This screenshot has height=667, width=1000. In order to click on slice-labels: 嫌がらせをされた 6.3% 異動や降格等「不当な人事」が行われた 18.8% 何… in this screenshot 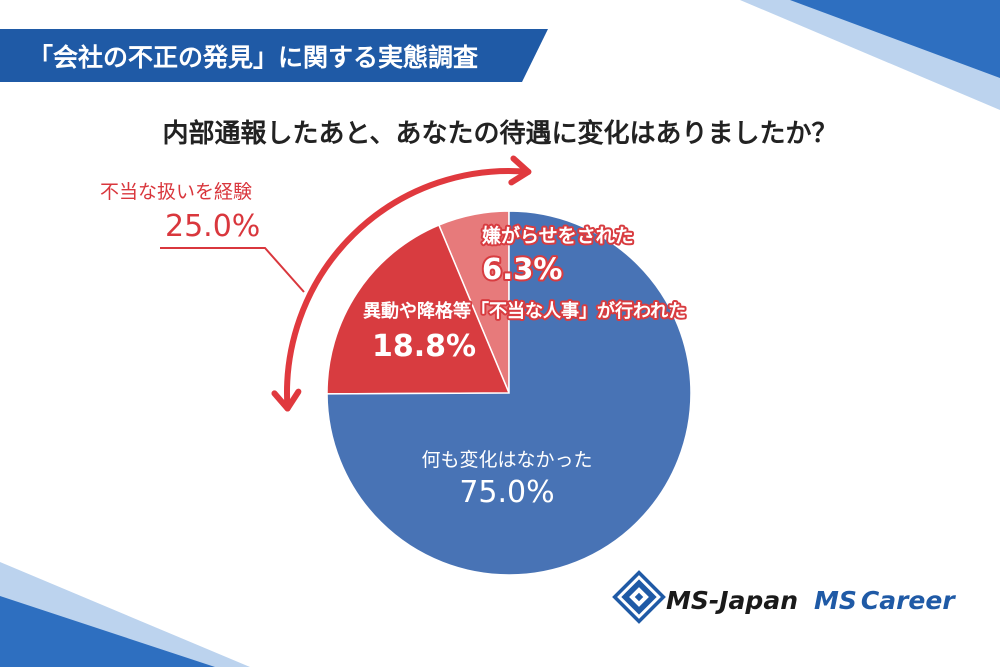, I will do `click(524, 366)`.